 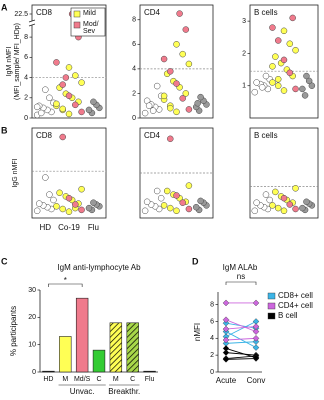 I want to click on y-tick-label: 22.5, so click(x=21, y=14).